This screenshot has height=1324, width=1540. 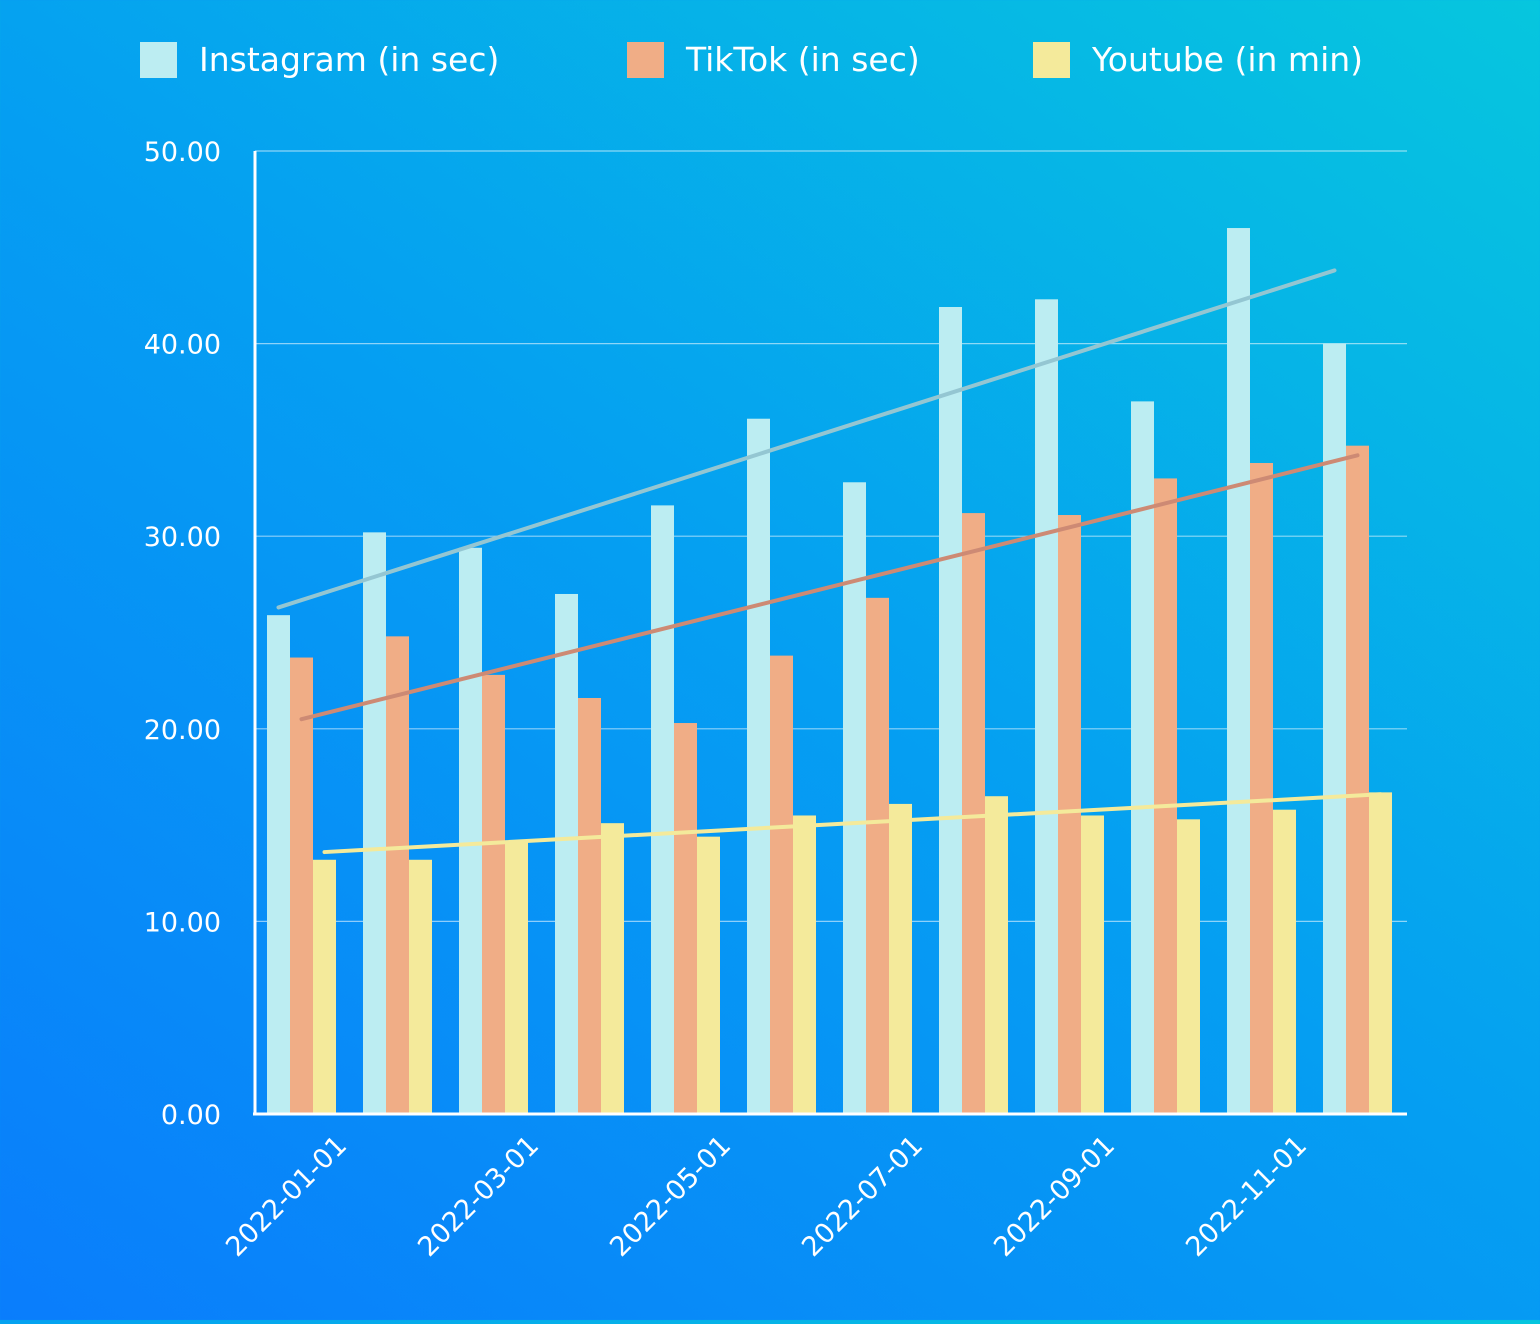 I want to click on x-tick-label: 2022-09-01, so click(x=1054, y=1196).